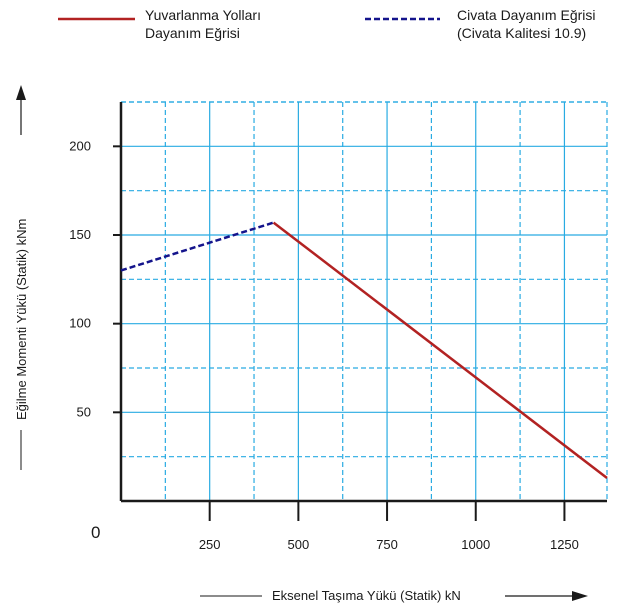  What do you see at coordinates (299, 544) in the screenshot?
I see `x-tick-label: 500` at bounding box center [299, 544].